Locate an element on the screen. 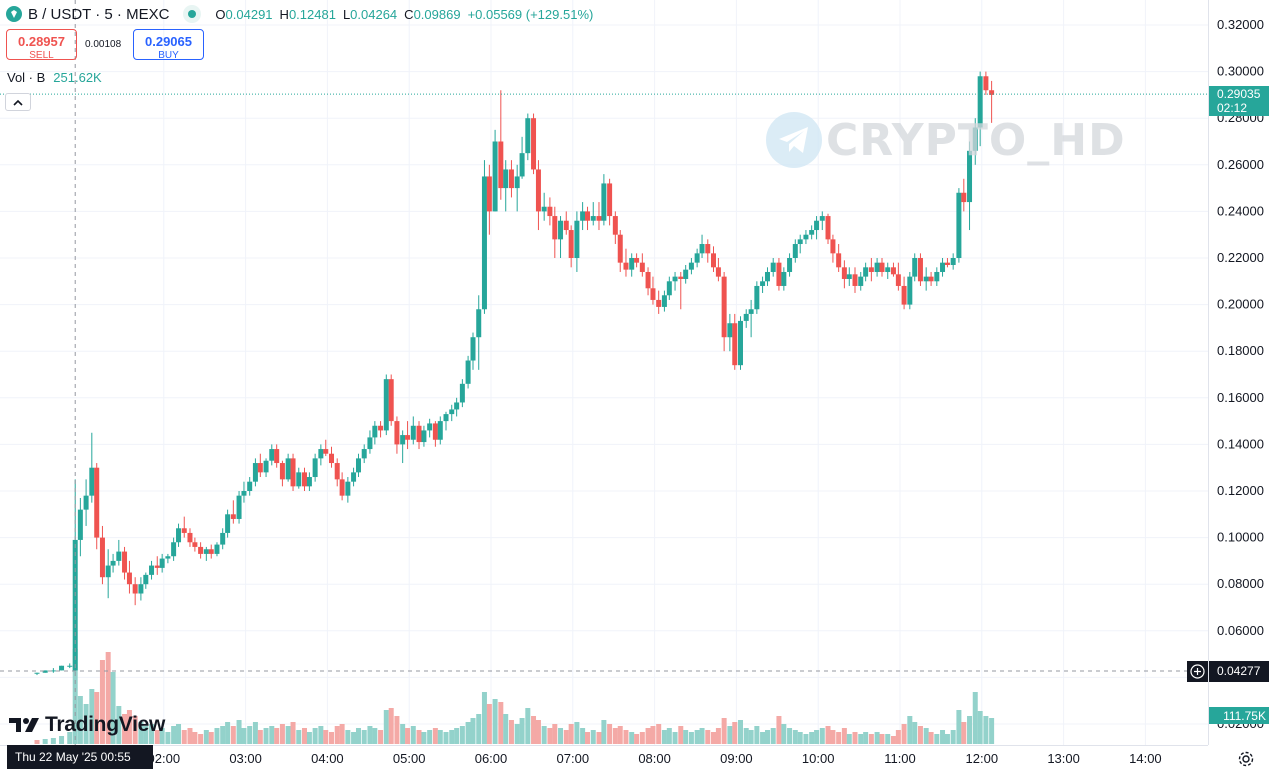 This screenshot has height=773, width=1280. volume-legend: Vol · B 251.62K is located at coordinates (54, 77).